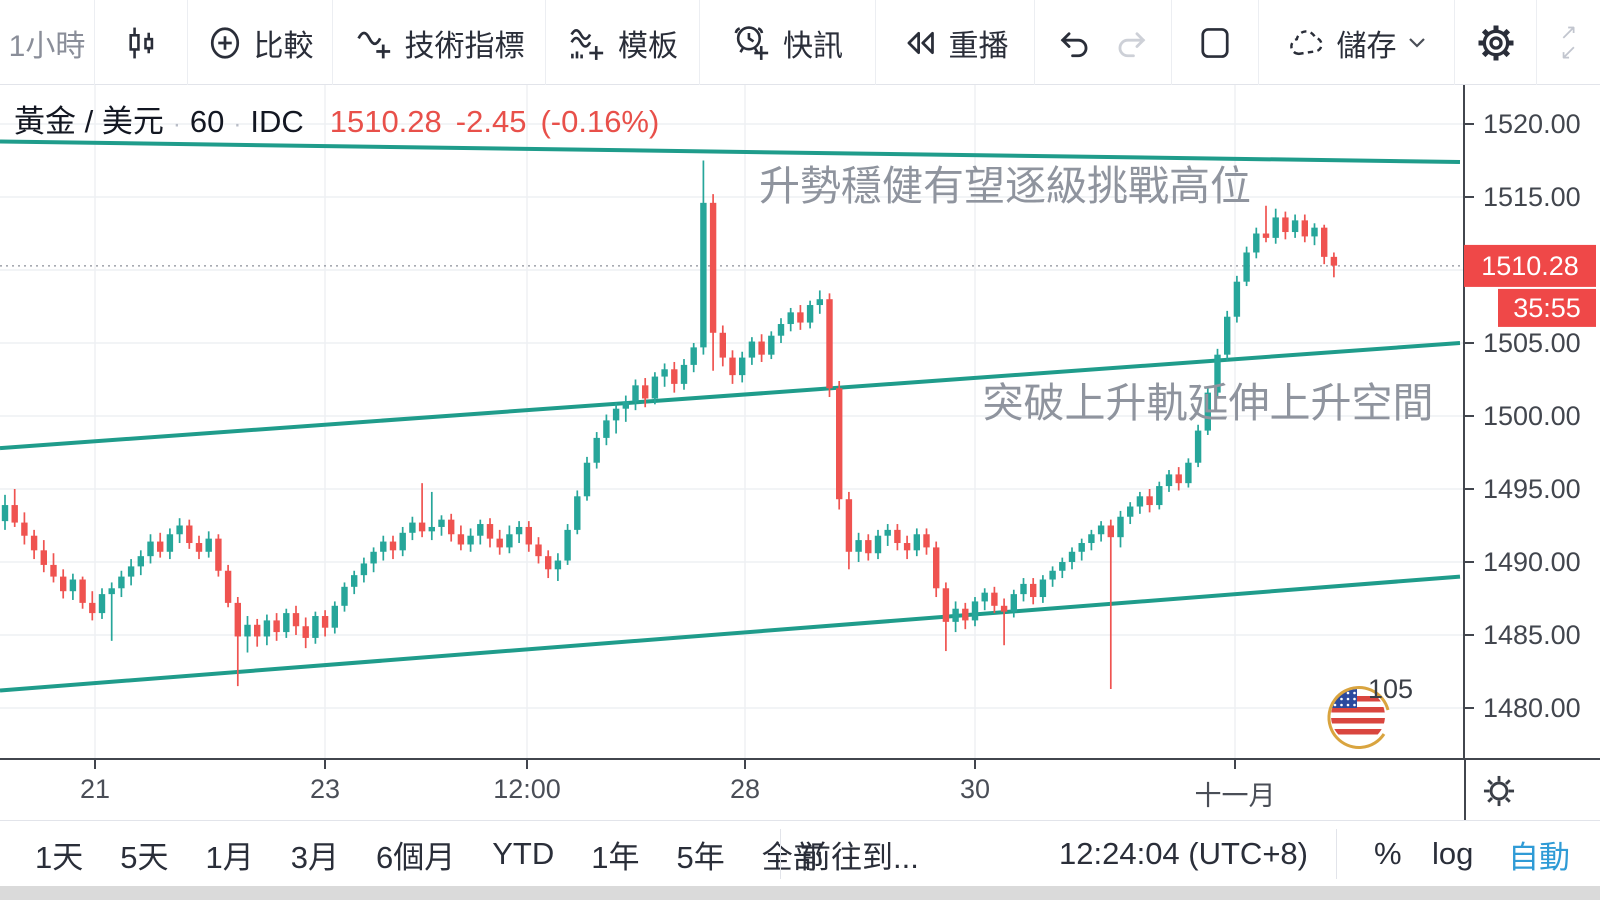 Image resolution: width=1600 pixels, height=900 pixels. I want to click on templates-button: 模板, so click(623, 42).